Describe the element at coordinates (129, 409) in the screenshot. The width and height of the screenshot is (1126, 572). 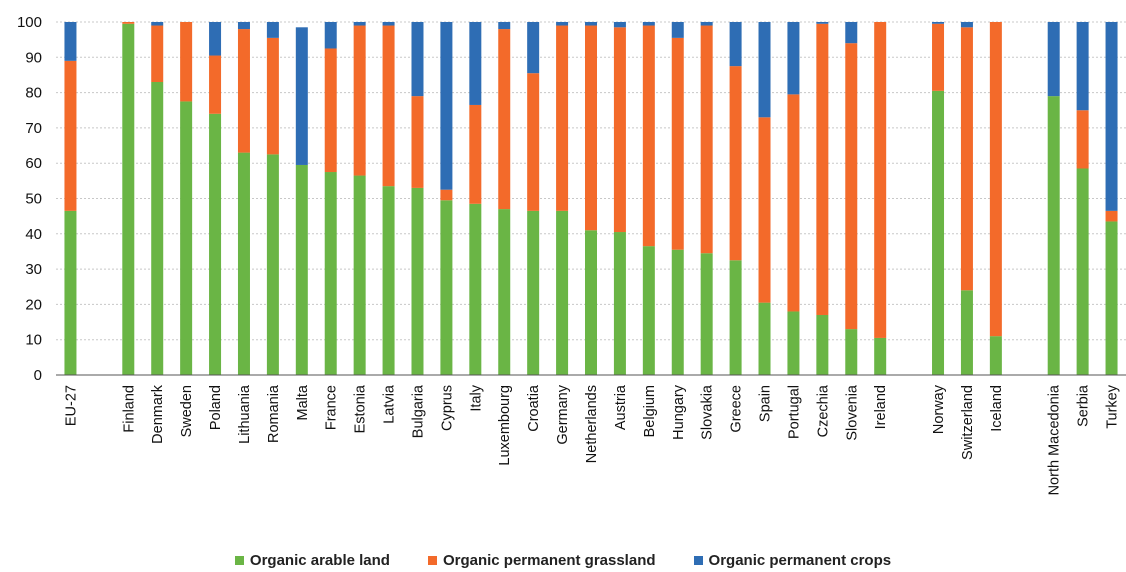
I see `x-tick-label: Finland` at that location.